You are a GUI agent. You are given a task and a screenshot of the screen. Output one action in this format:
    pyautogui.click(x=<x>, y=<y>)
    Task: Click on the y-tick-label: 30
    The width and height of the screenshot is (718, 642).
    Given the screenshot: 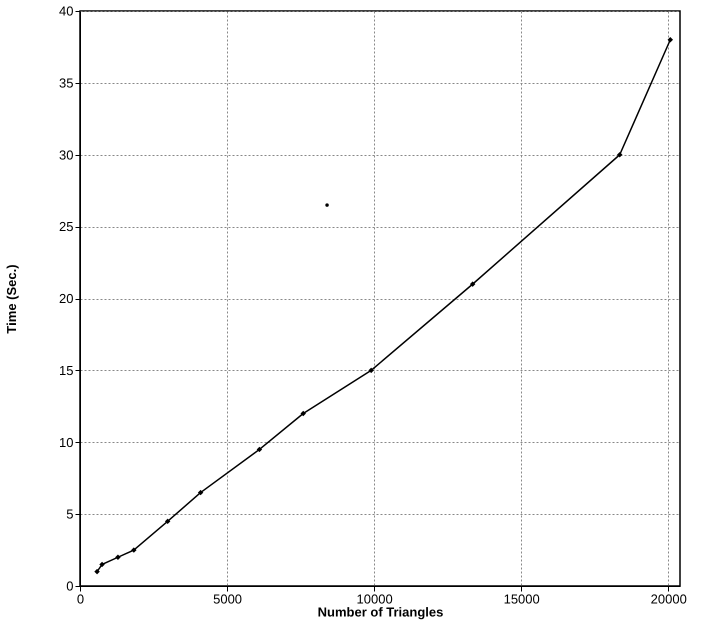 What is the action you would take?
    pyautogui.click(x=66, y=154)
    